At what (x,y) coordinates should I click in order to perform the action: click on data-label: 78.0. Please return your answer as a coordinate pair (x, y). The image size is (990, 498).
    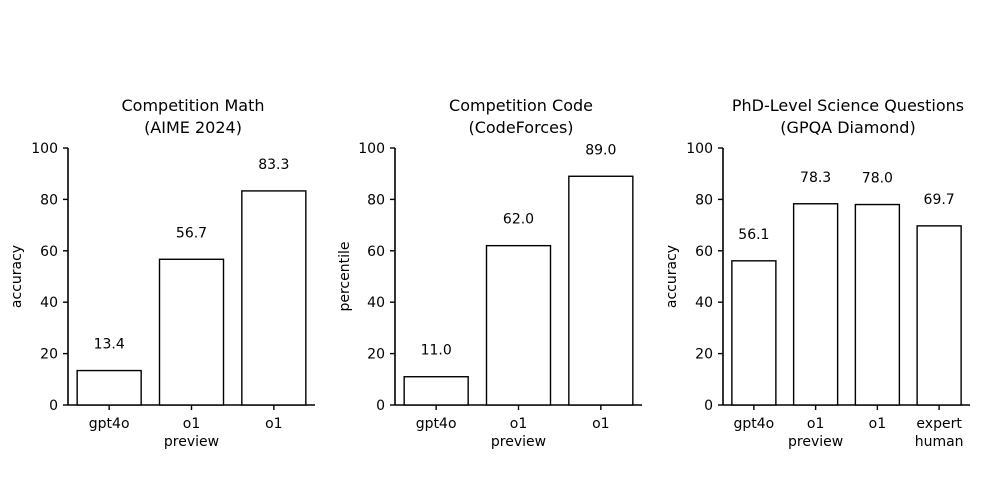
    Looking at the image, I should click on (877, 179).